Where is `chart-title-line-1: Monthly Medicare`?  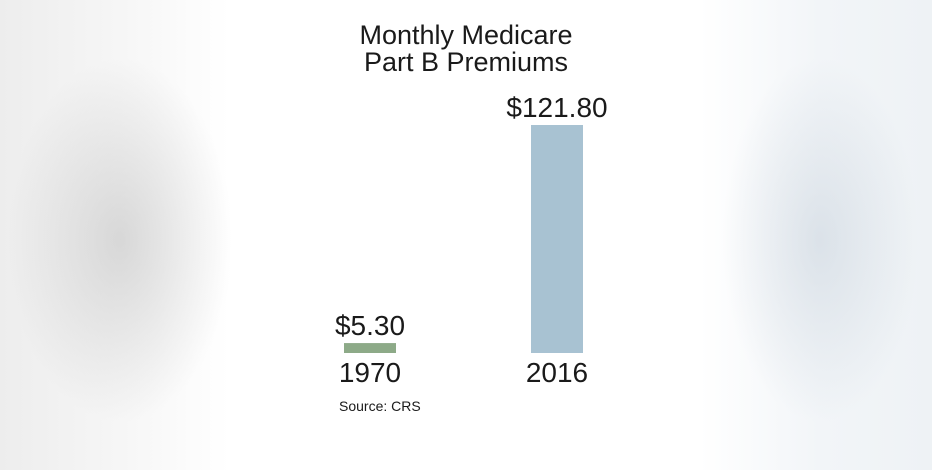
chart-title-line-1: Monthly Medicare is located at coordinates (465, 35).